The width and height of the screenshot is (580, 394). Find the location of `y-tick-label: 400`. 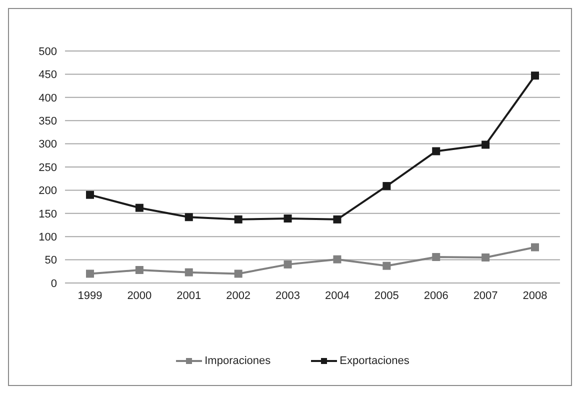

y-tick-label: 400 is located at coordinates (47, 98).